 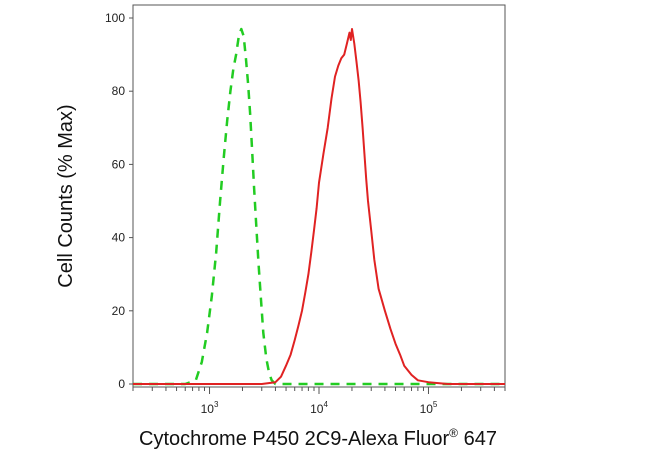 I want to click on y-tick-label: 100, so click(x=115, y=18).